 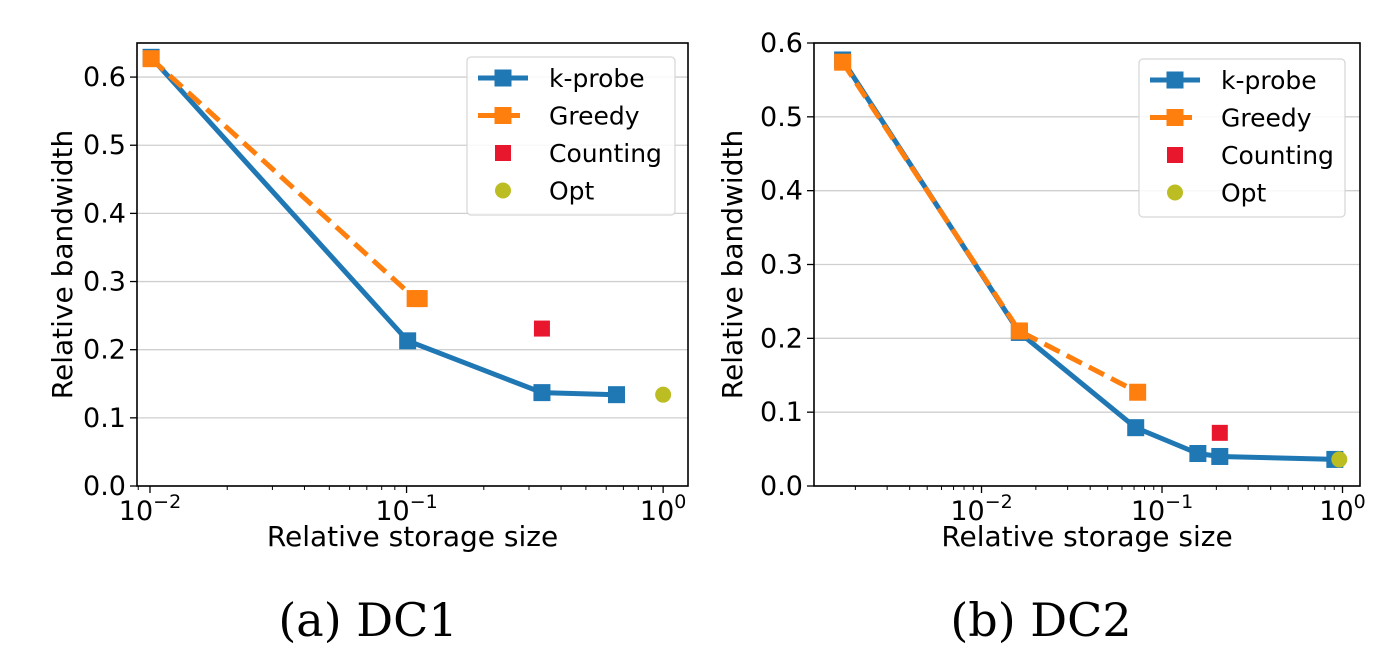 I want to click on caption-dc2: (b) DC2, so click(x=1040, y=620).